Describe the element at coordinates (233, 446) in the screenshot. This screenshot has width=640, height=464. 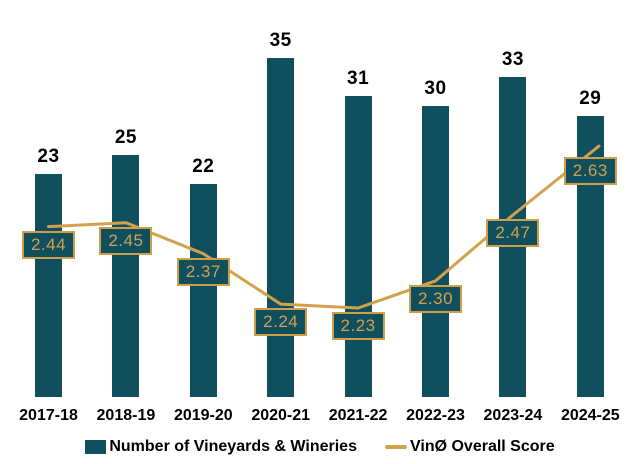
I see `legend-label-vineyards: Number of Vineyards & Wineries` at that location.